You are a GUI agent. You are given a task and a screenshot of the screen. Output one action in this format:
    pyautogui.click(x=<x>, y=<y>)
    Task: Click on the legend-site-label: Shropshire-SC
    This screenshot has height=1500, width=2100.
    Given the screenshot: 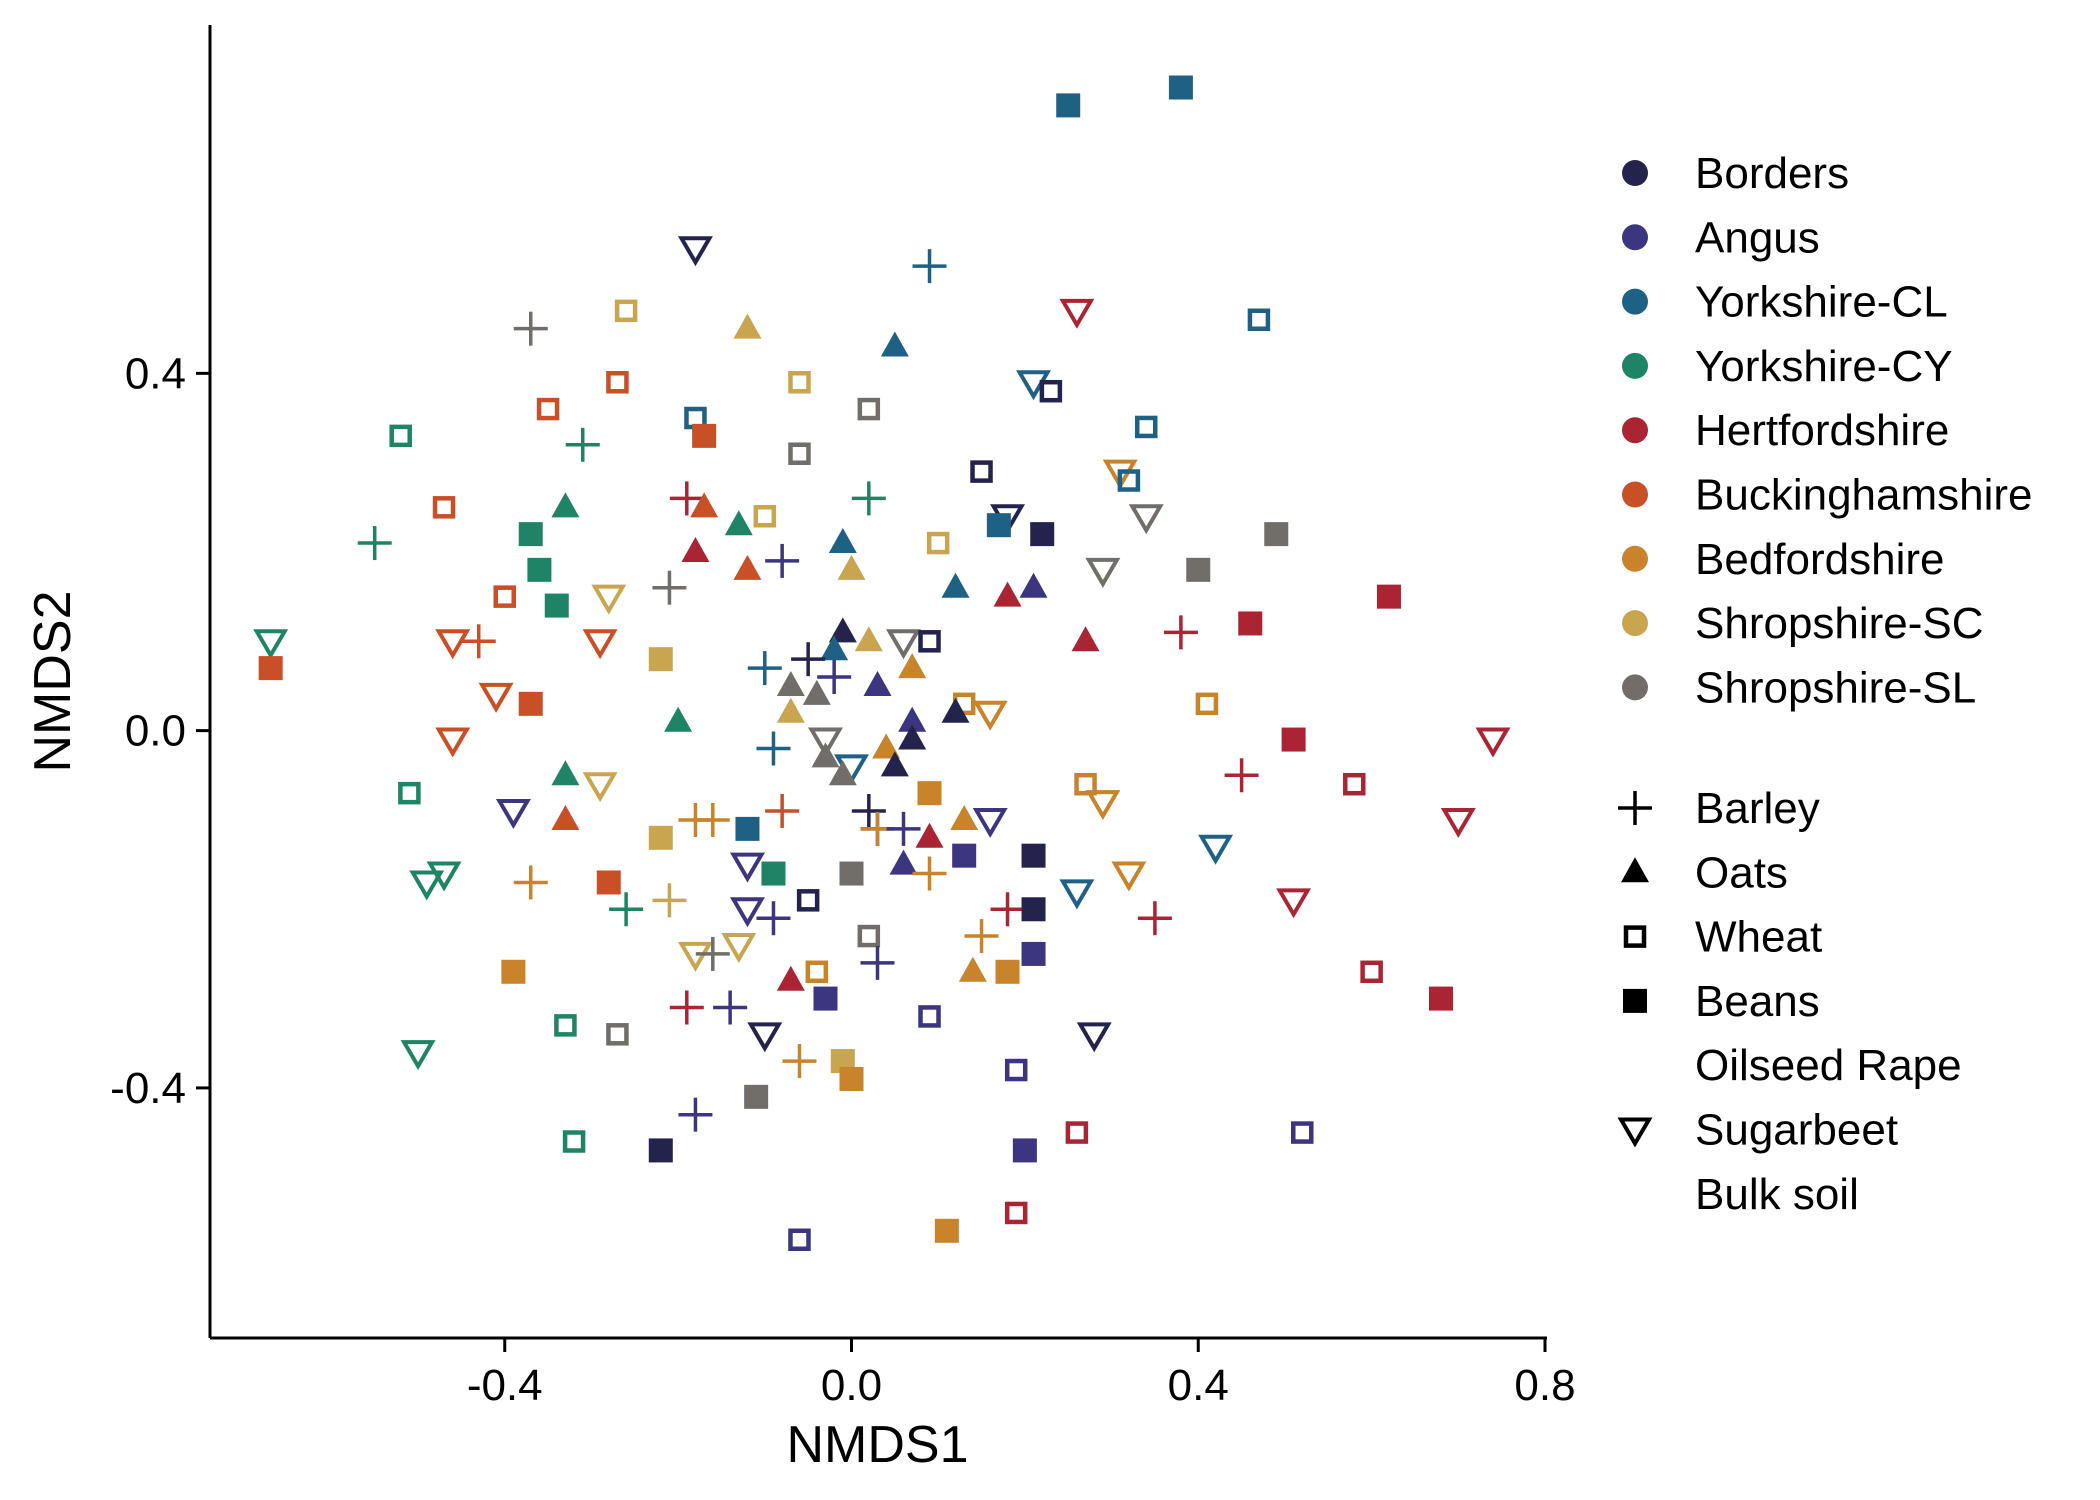 What is the action you would take?
    pyautogui.click(x=1839, y=623)
    